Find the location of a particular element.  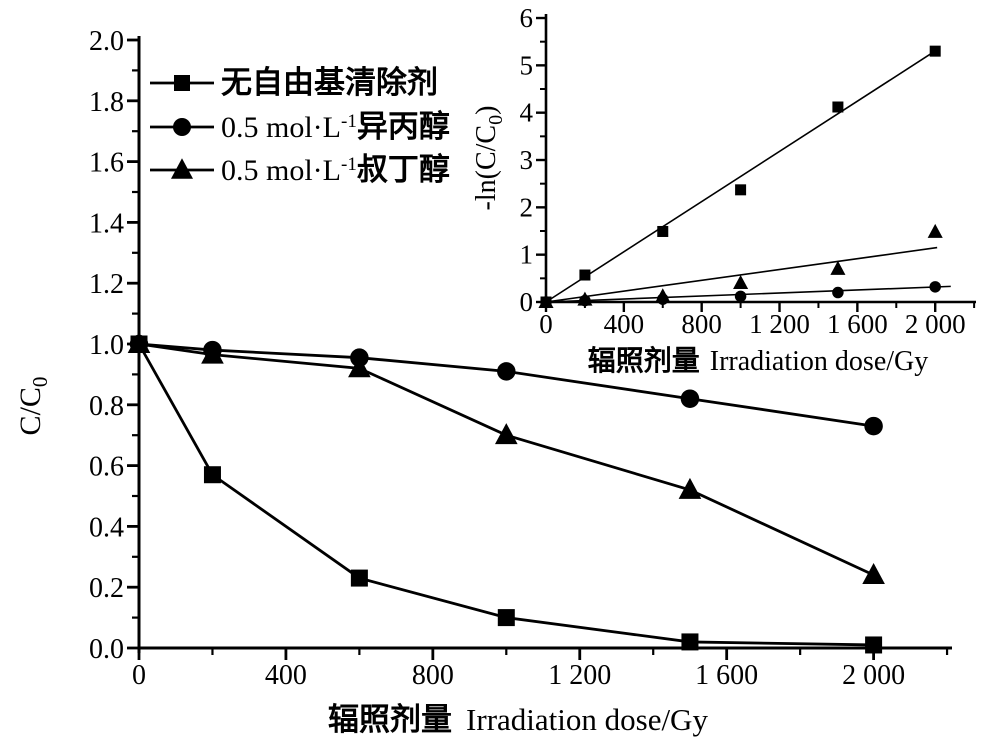

legend-label: 0.5 mol·L-1异丙醇 is located at coordinates (335, 126).